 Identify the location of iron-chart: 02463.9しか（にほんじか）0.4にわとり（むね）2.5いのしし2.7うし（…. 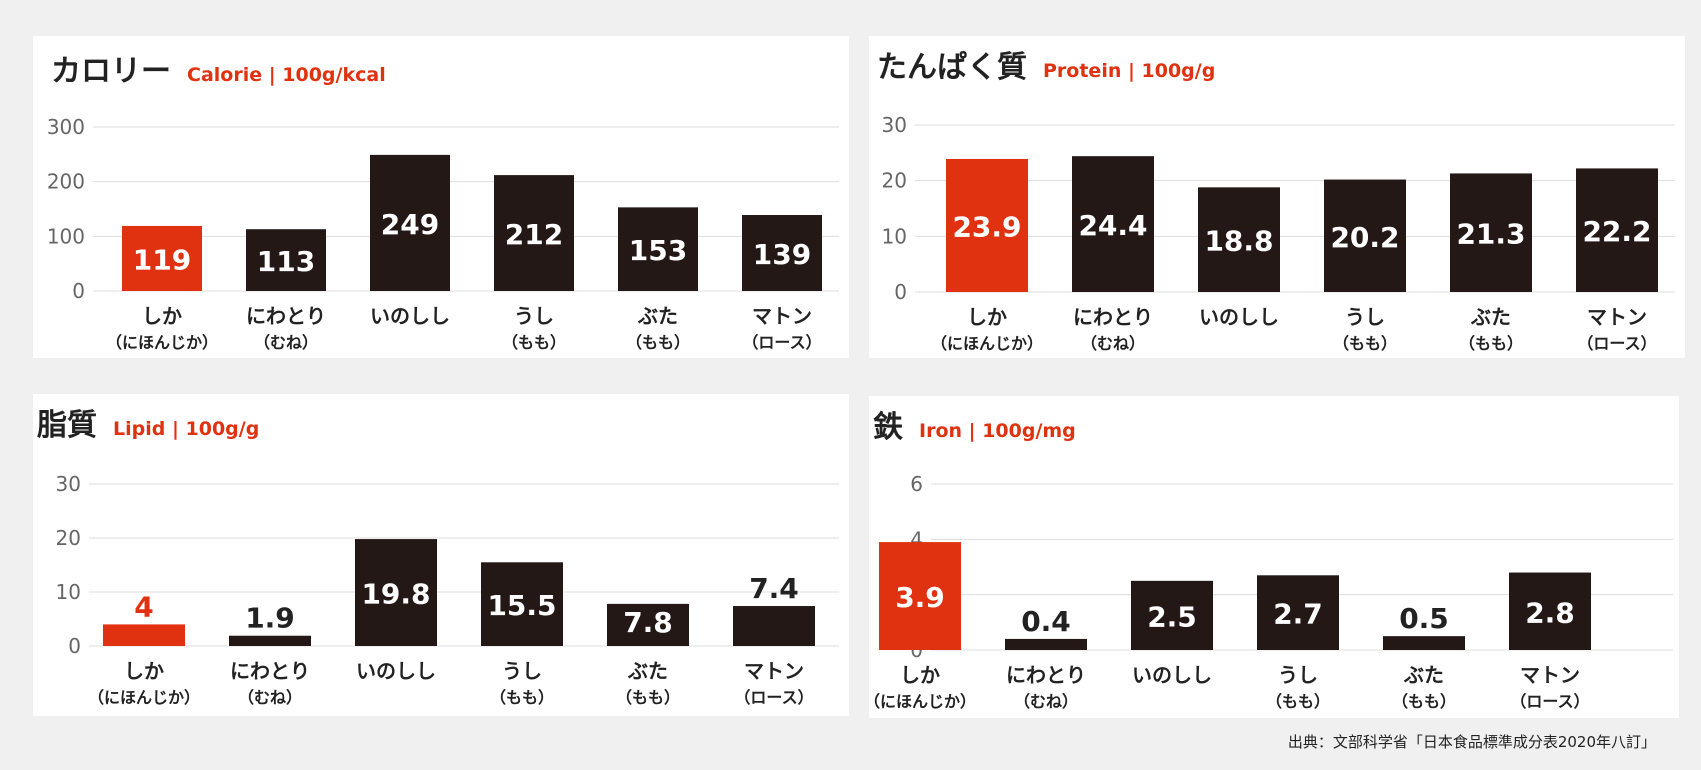
(1268, 591).